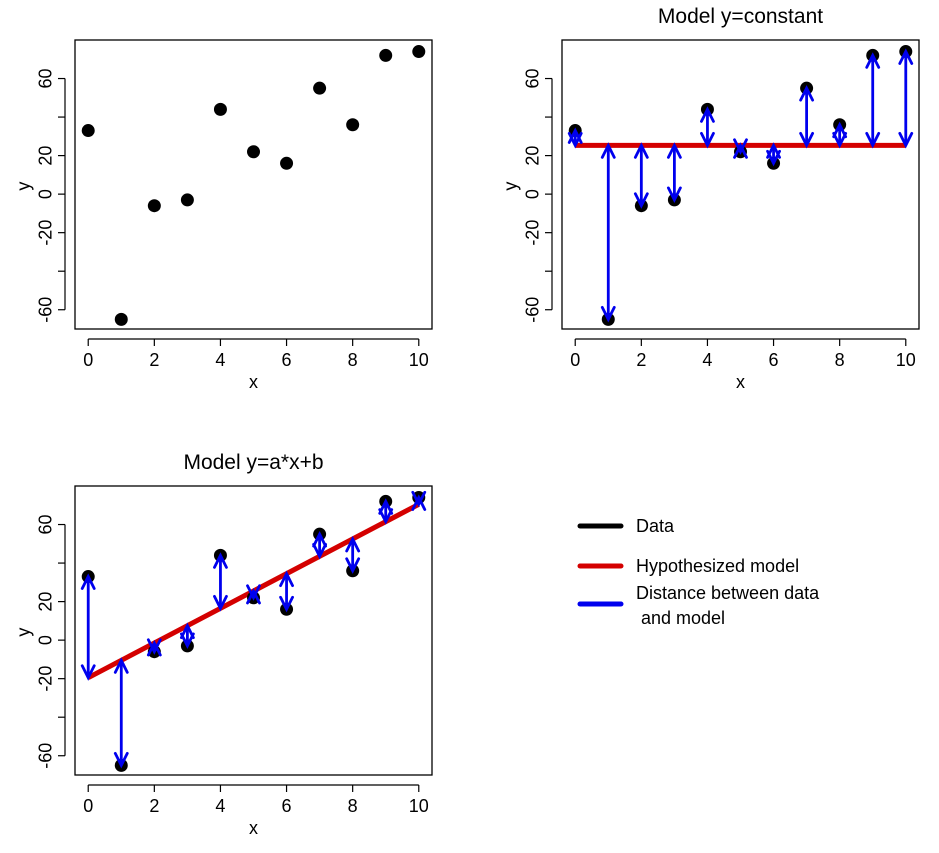  I want to click on x-tick-label: 10, so click(906, 360).